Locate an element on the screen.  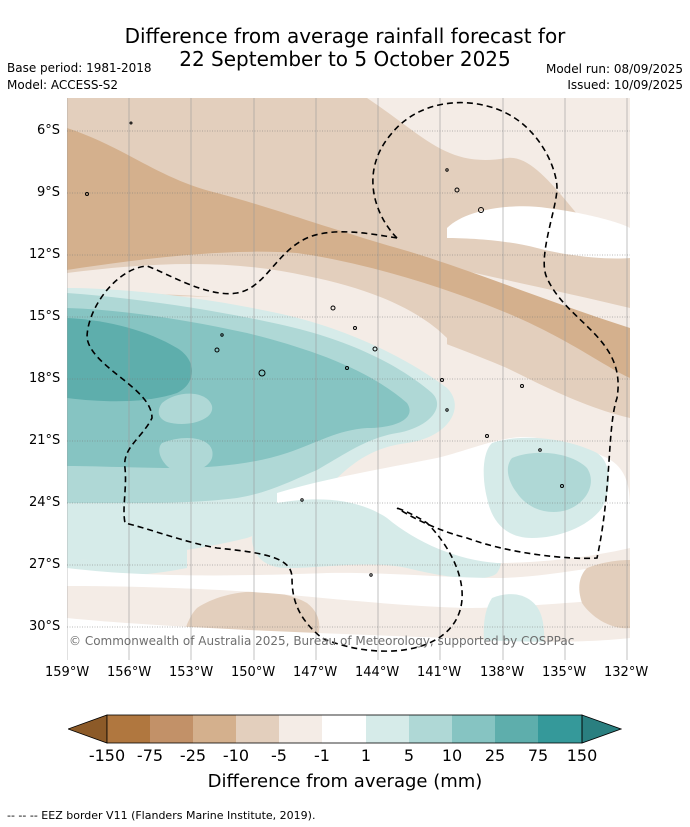
neutral-band-south is located at coordinates (348, 585).